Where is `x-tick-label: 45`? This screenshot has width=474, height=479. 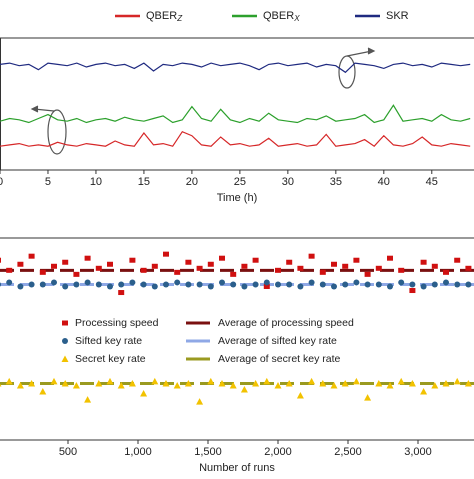
x-tick-label: 45 is located at coordinates (432, 182).